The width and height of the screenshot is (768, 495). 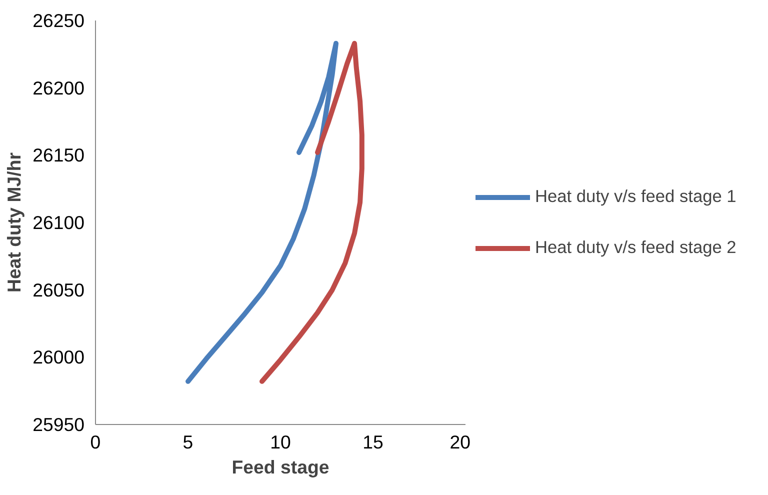 I want to click on y-tick-label: 26200, so click(x=58, y=87).